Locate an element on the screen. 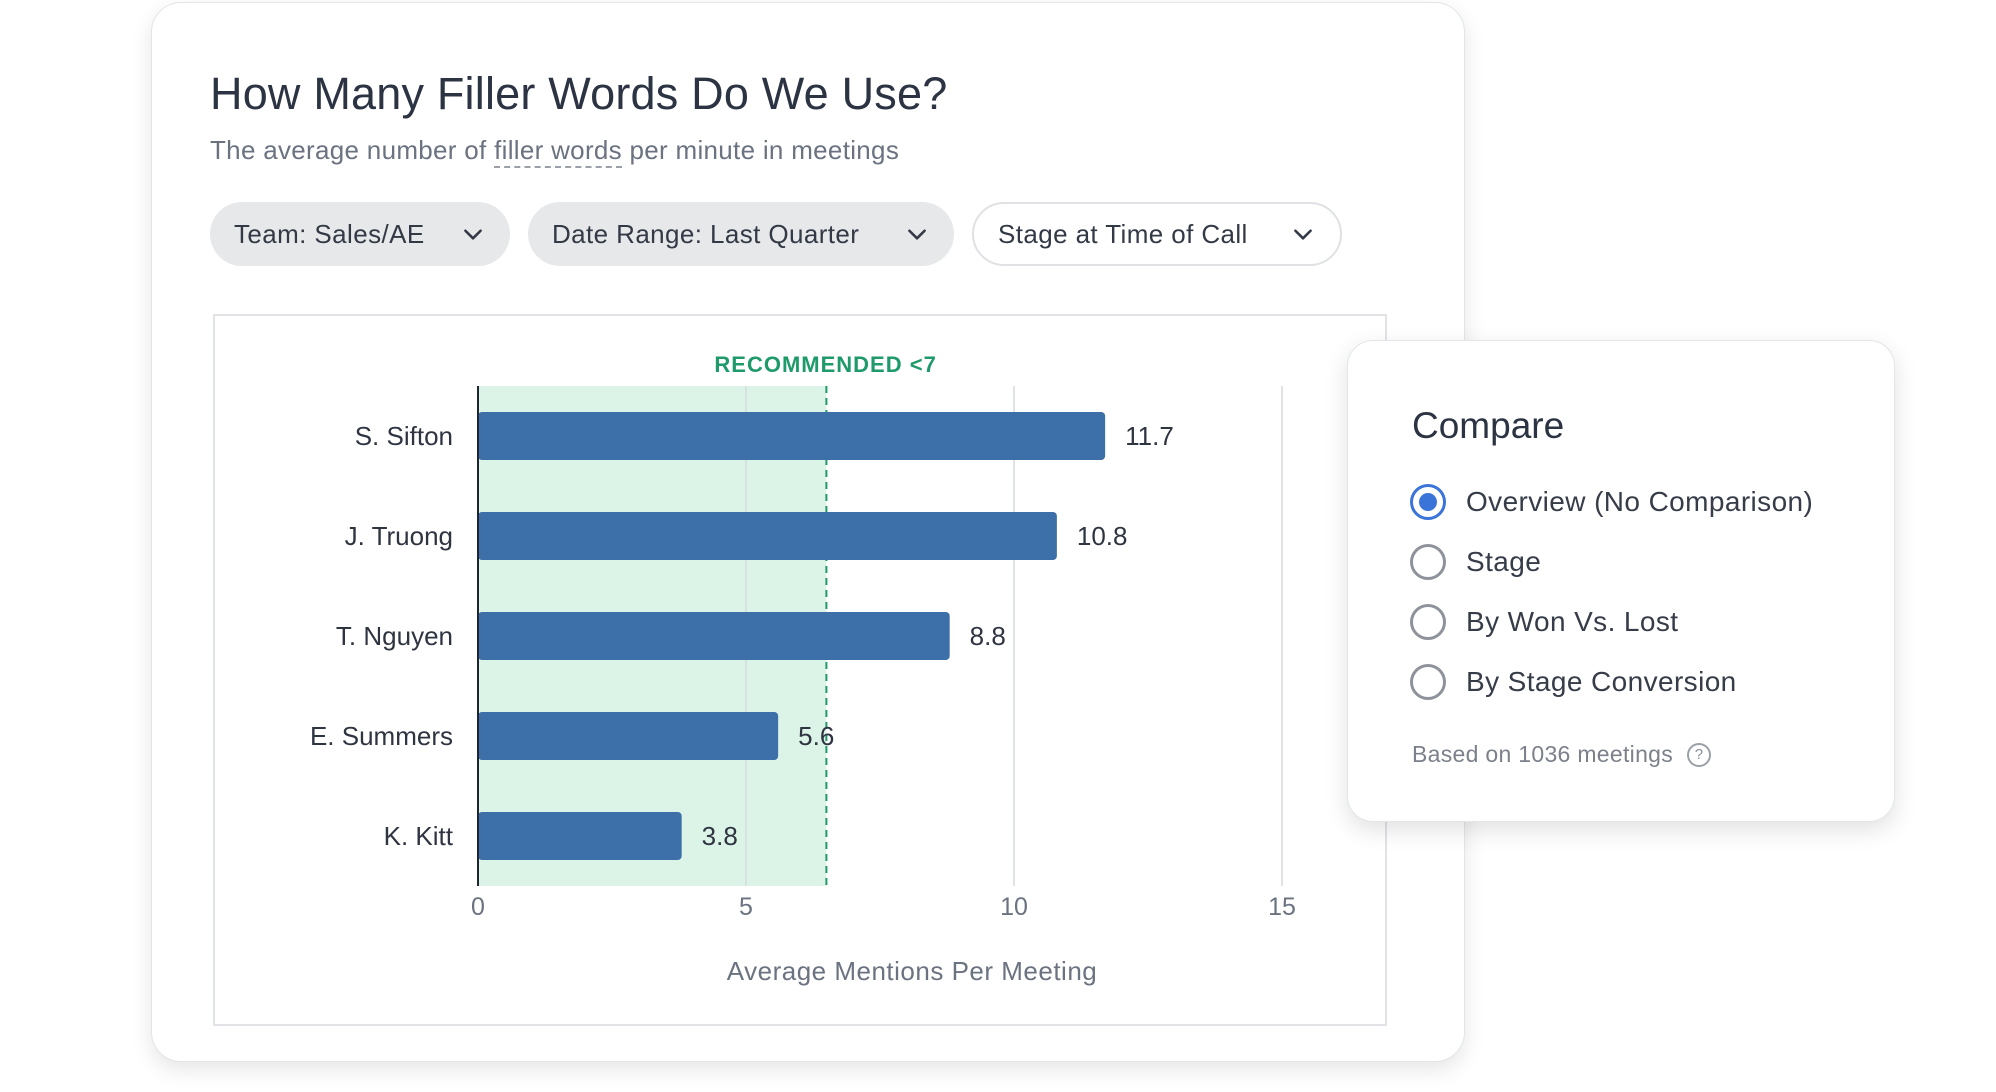  category-label: J. Truong is located at coordinates (399, 536).